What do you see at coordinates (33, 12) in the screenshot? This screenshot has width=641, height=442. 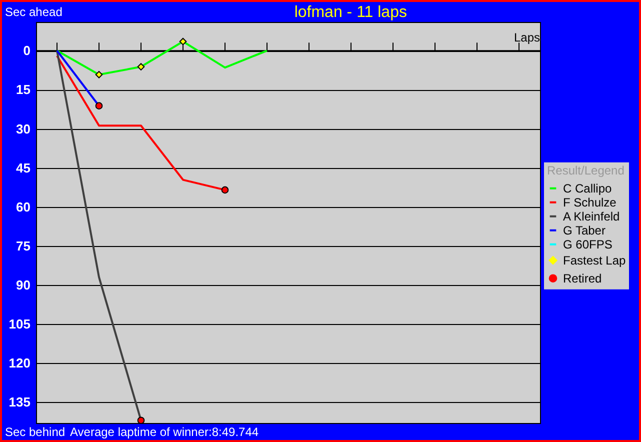 I see `y-axis-title: Sec ahead` at bounding box center [33, 12].